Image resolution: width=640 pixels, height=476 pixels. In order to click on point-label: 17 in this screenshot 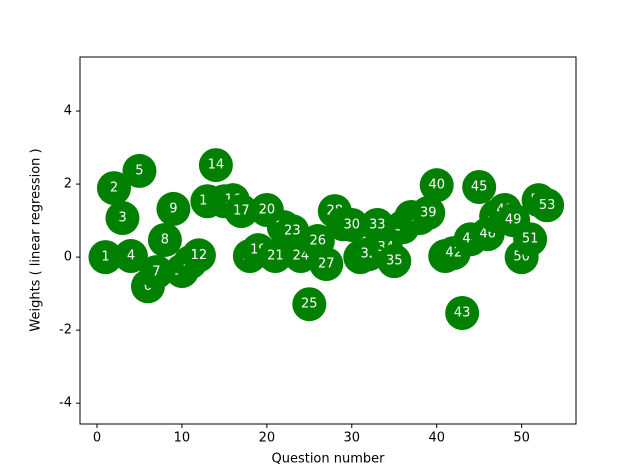, I will do `click(241, 211)`.